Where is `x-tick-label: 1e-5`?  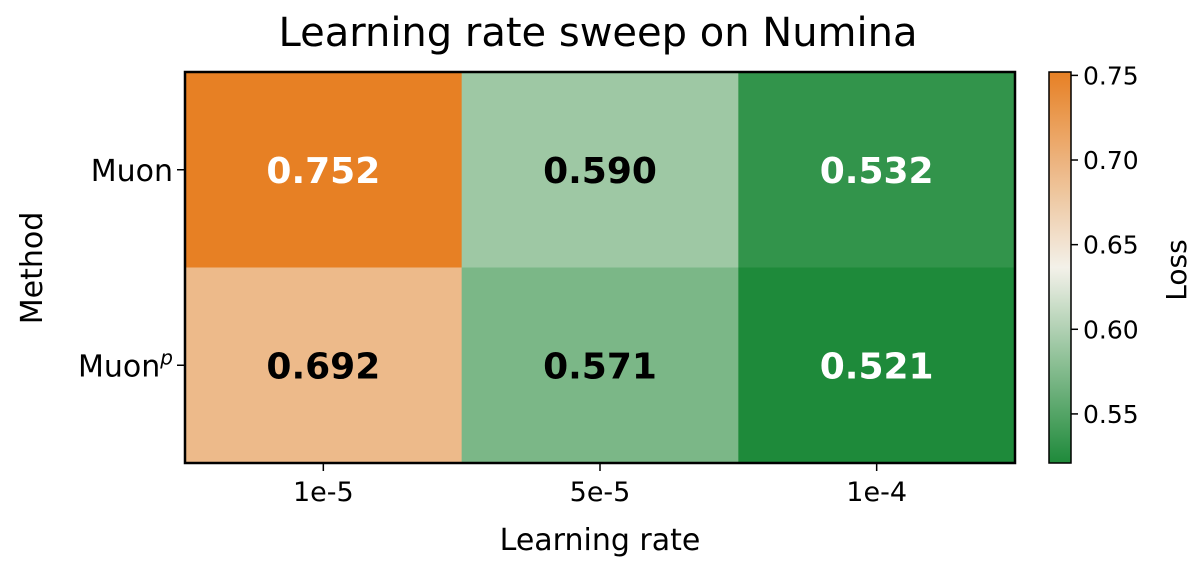
x-tick-label: 1e-5 is located at coordinates (323, 492).